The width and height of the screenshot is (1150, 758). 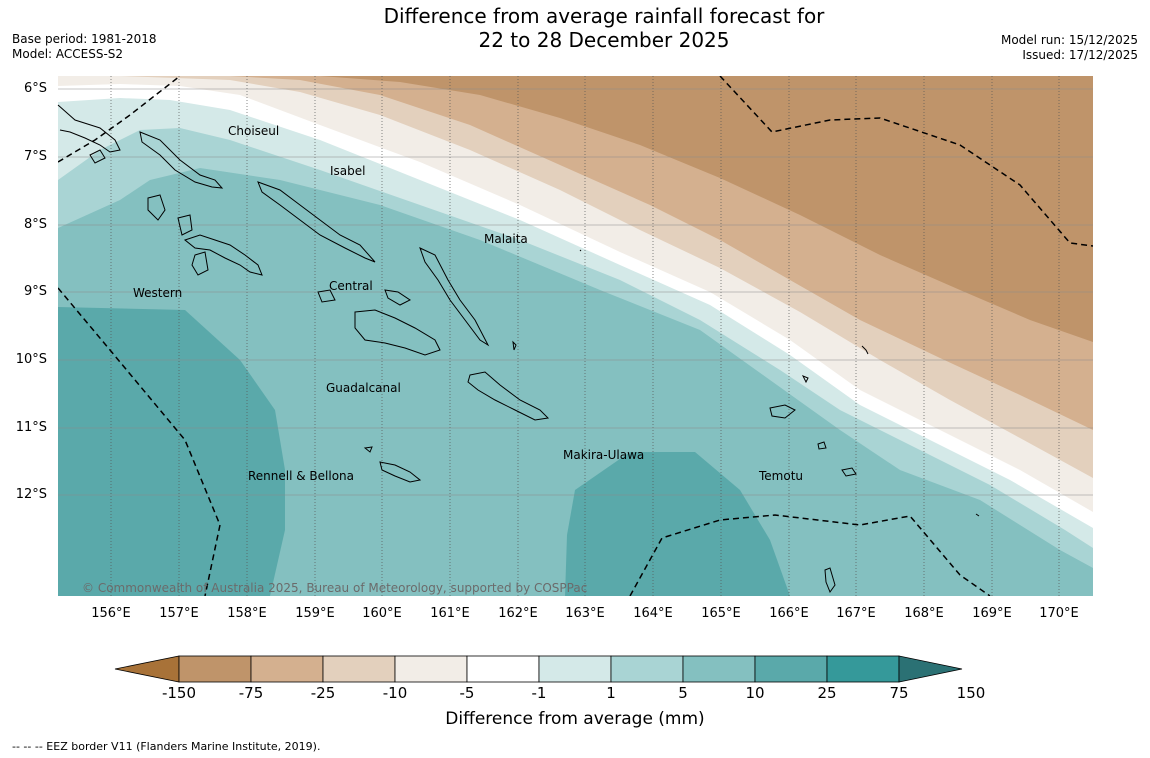 What do you see at coordinates (111, 613) in the screenshot?
I see `lon-label: 156°E` at bounding box center [111, 613].